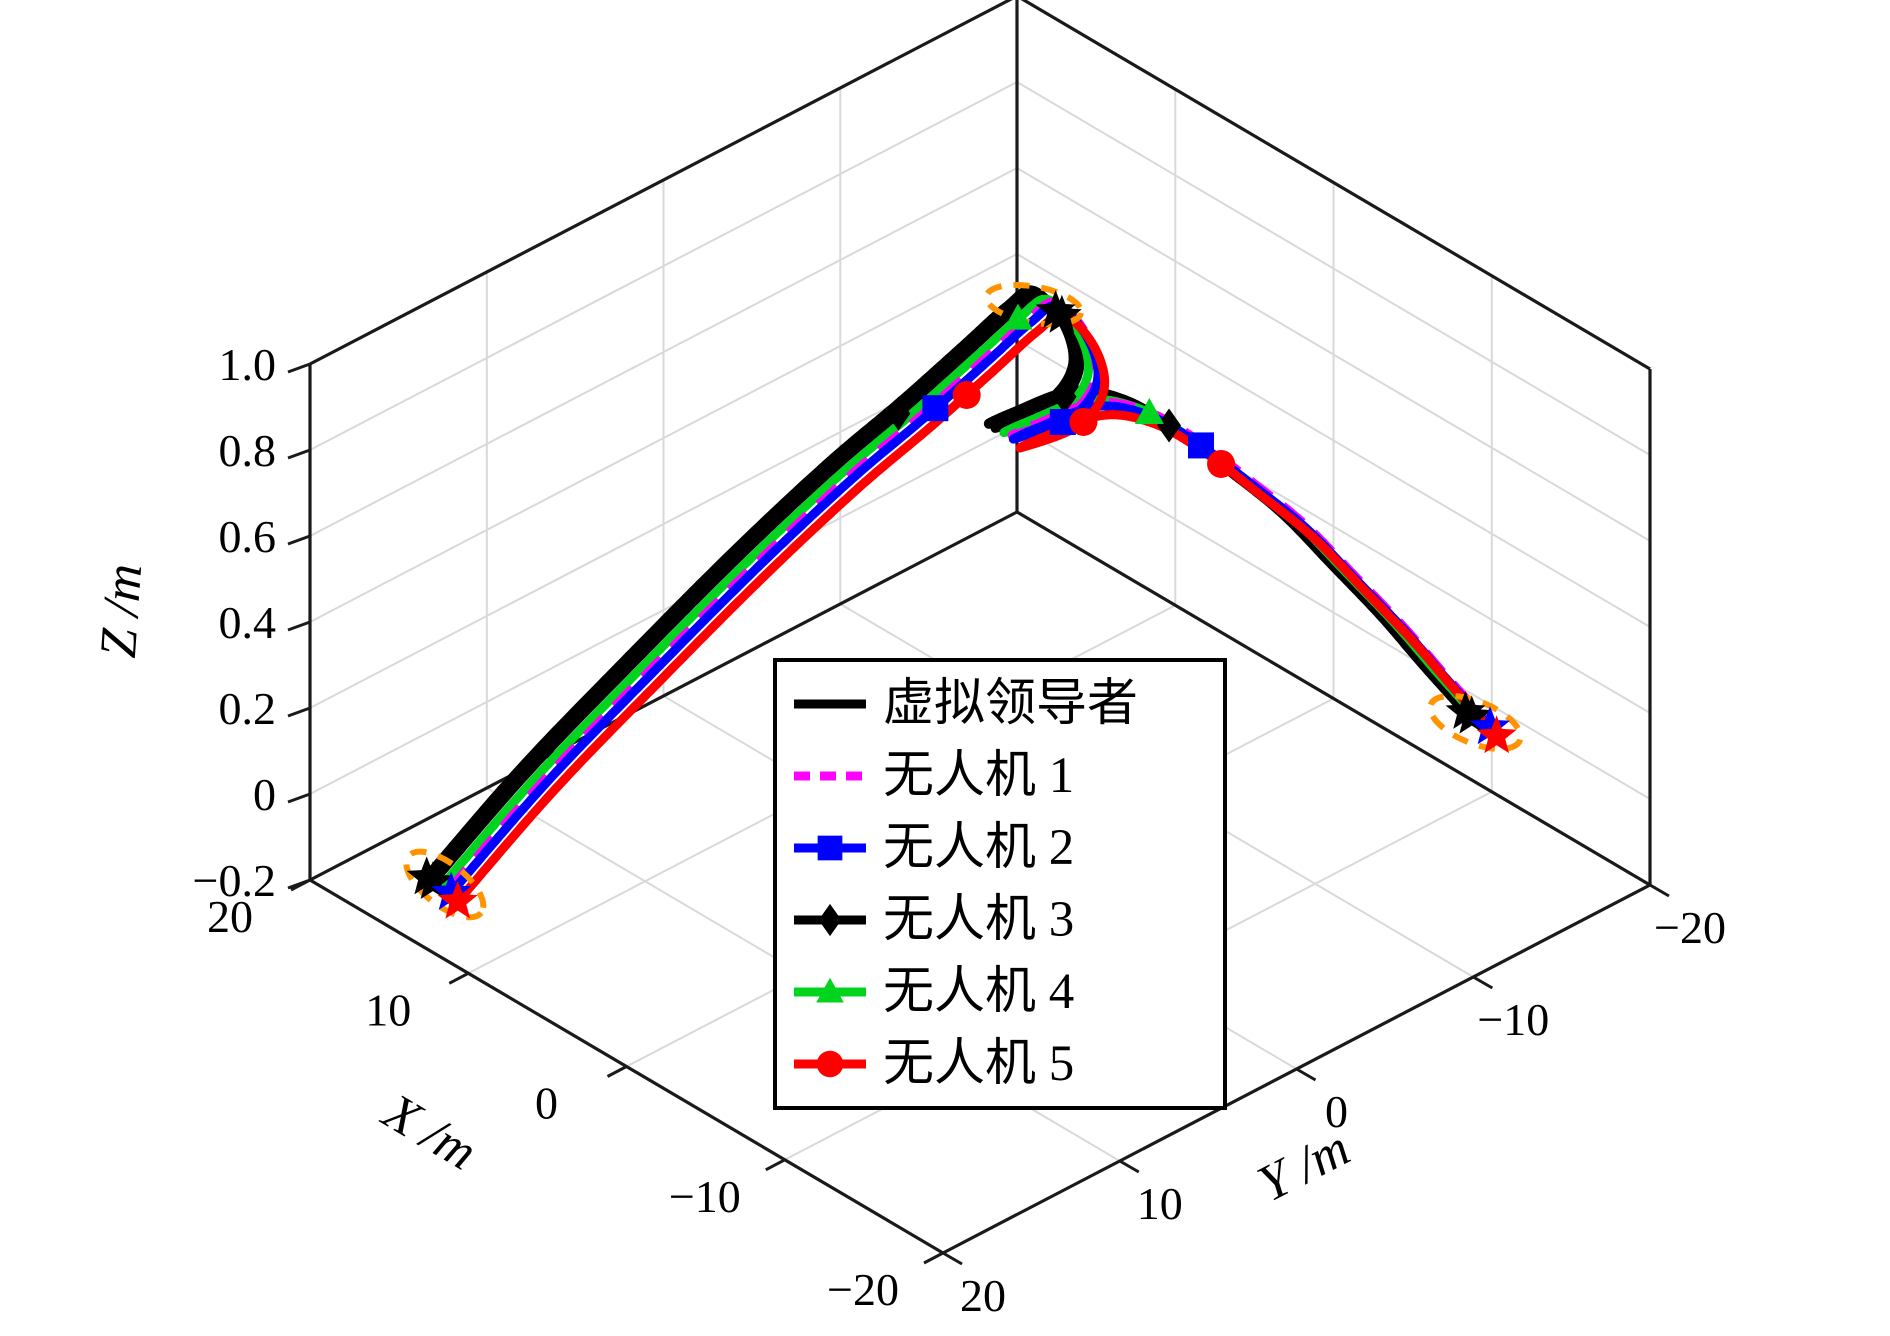 The width and height of the screenshot is (1890, 1336). Describe the element at coordinates (429, 1131) in the screenshot. I see `x-axis-label: X /m` at that location.